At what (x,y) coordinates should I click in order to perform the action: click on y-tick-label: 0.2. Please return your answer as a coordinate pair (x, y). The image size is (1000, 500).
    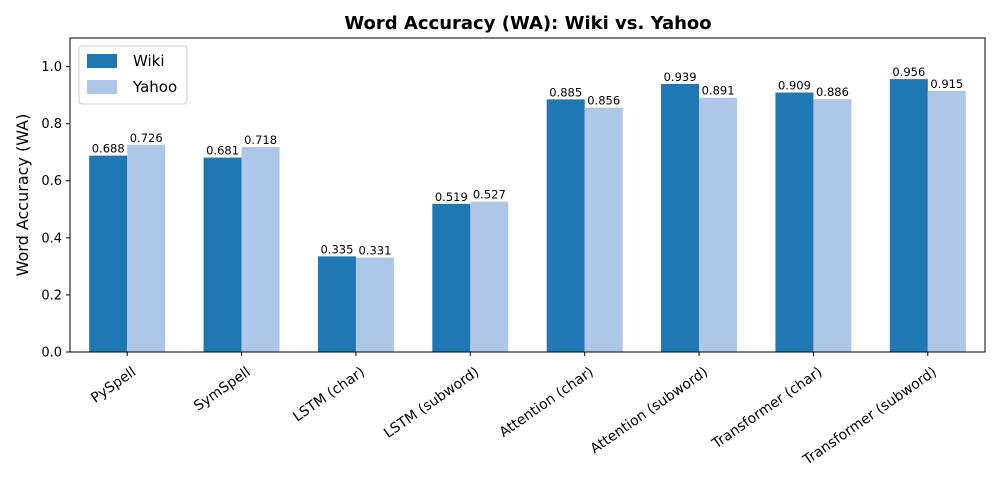
    Looking at the image, I should click on (51, 295).